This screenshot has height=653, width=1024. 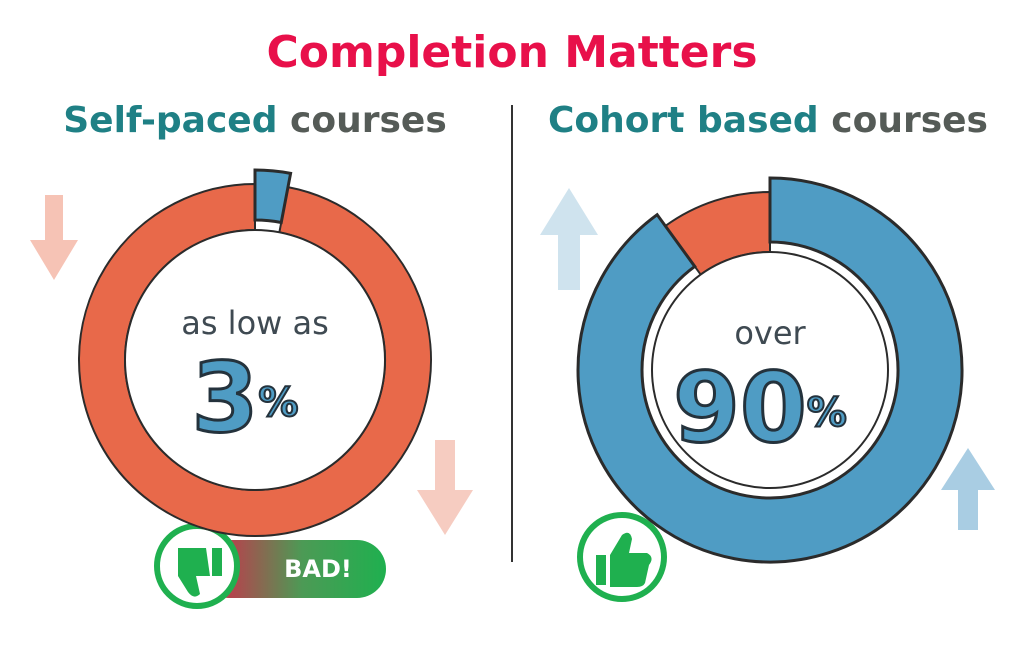 I want to click on donut-value, so click(x=273, y=196).